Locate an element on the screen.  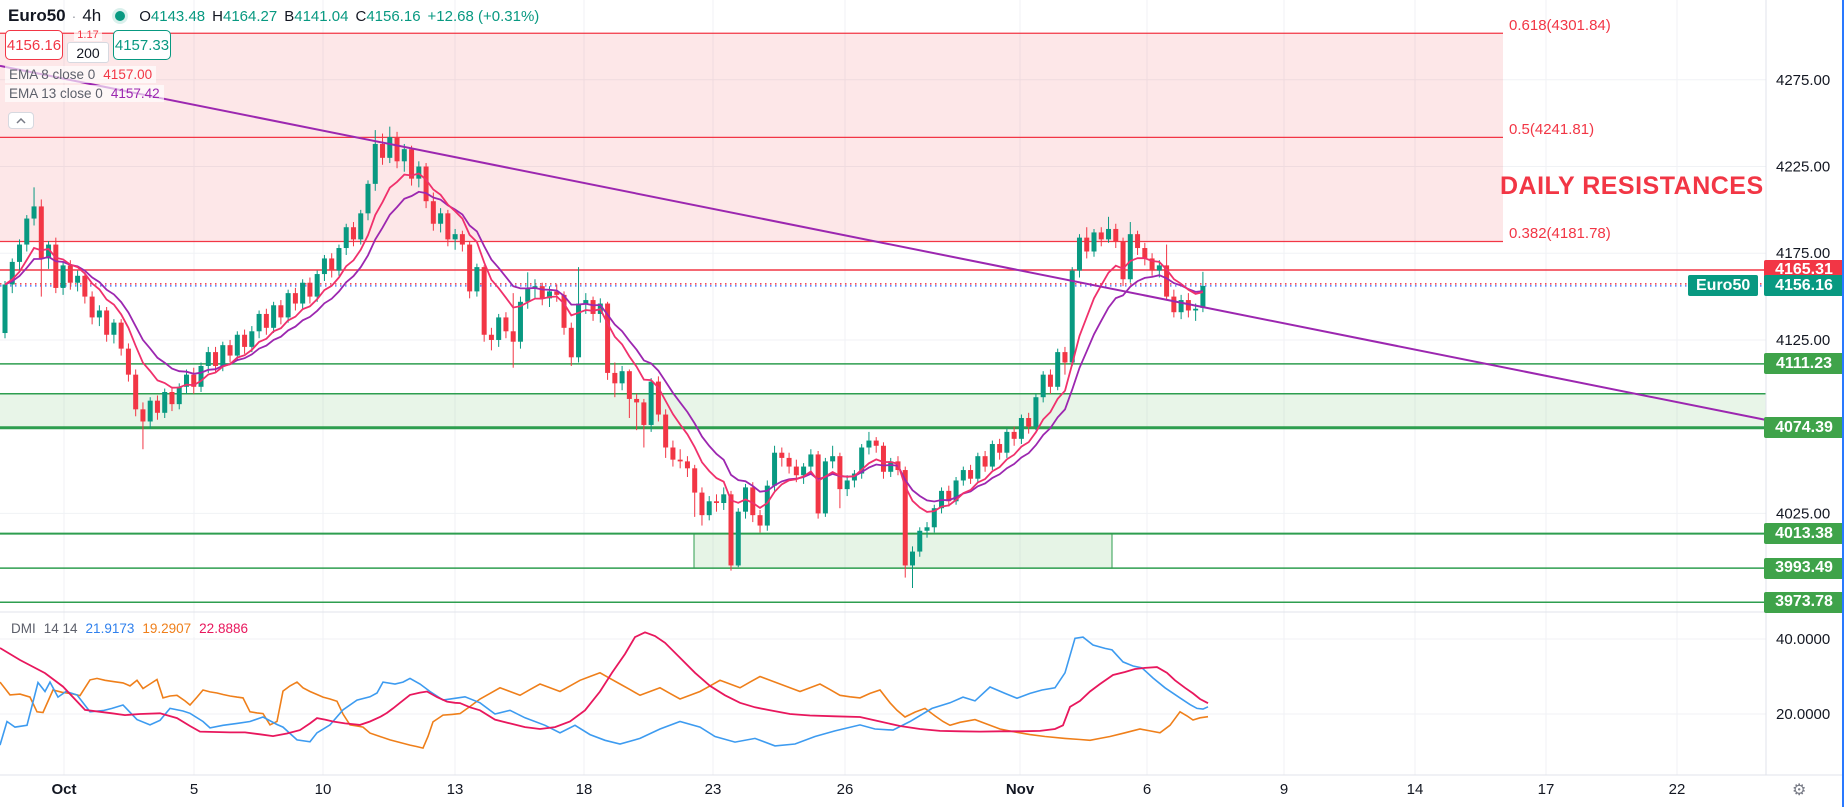
svg-text: 10 is located at coordinates (323, 789).